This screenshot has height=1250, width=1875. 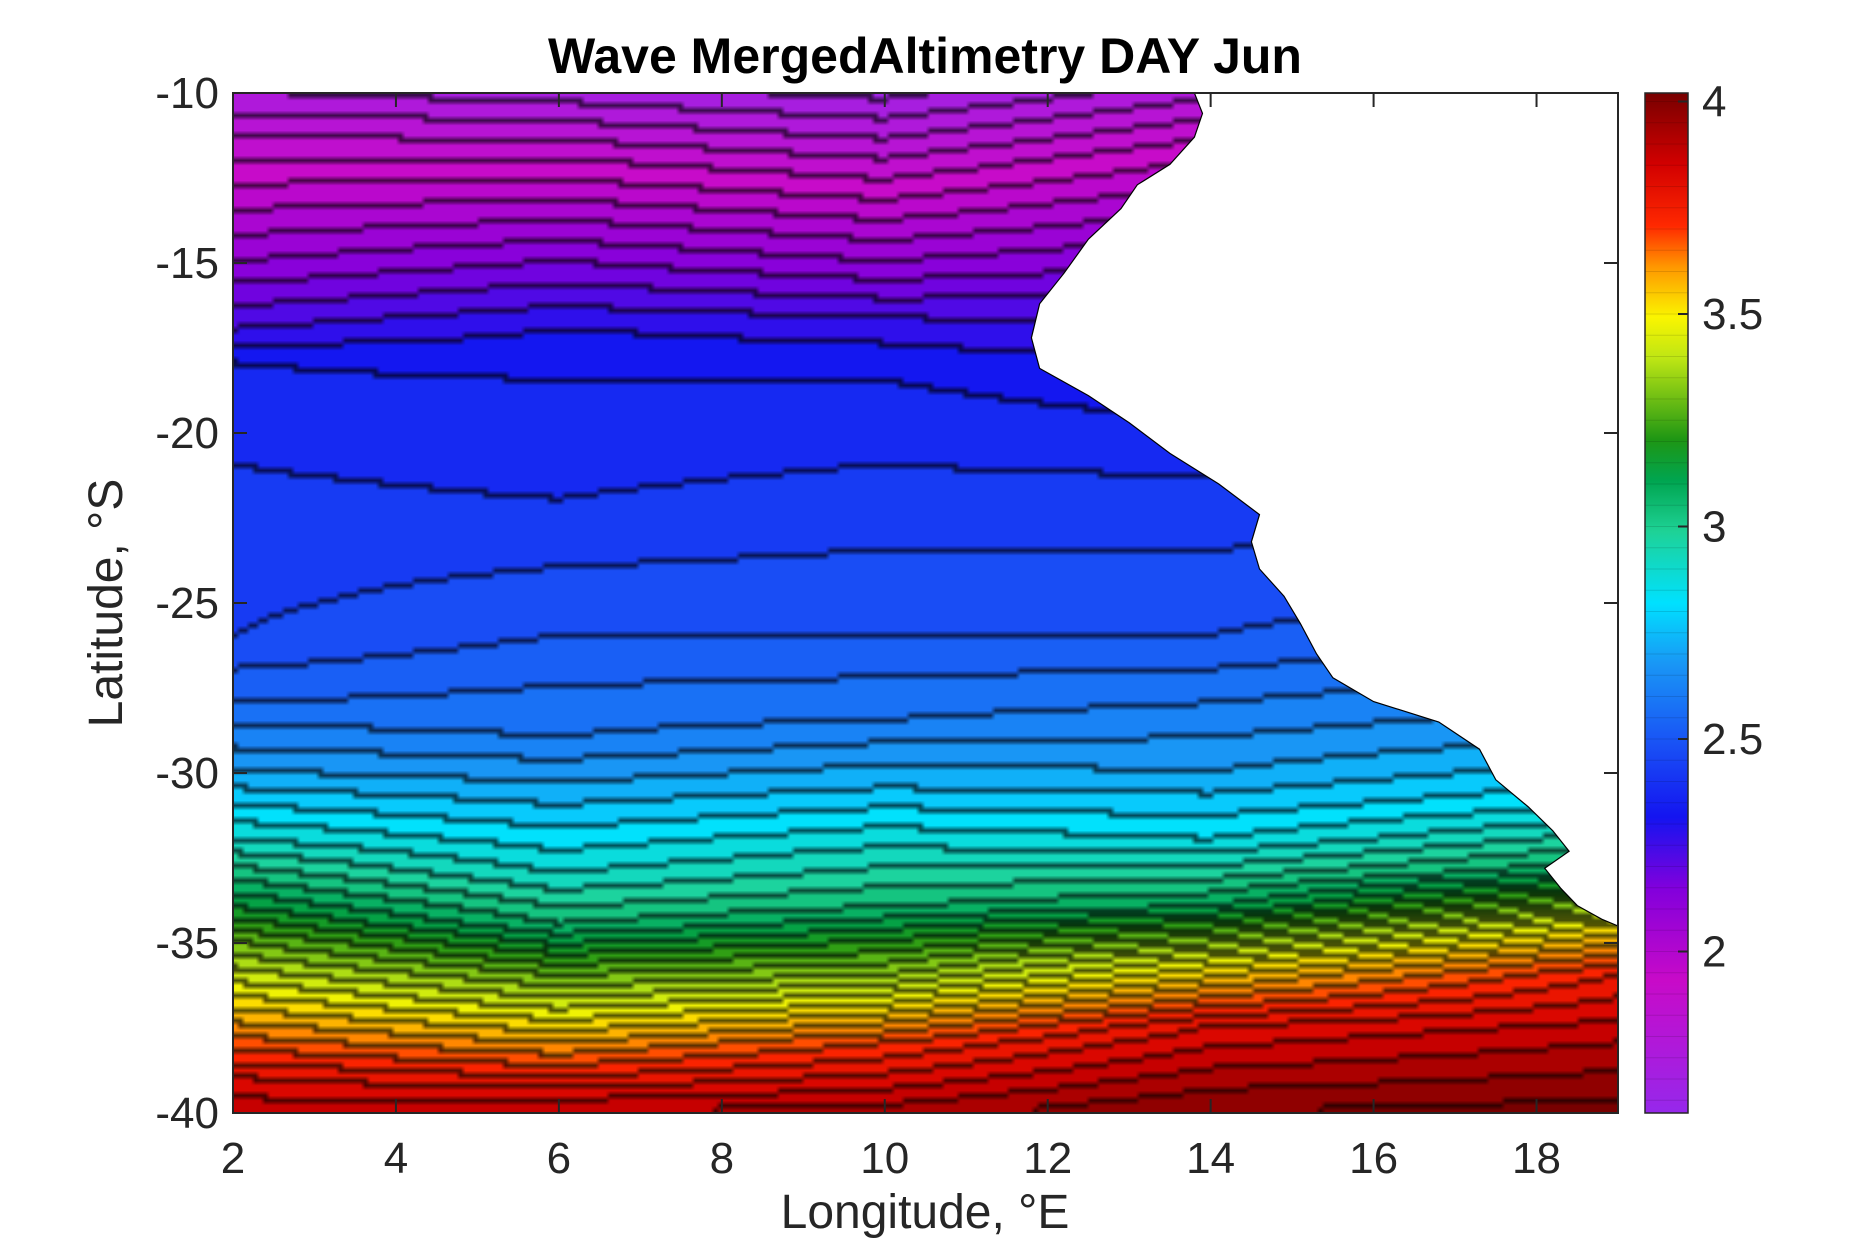 I want to click on y-axis-label: Latitude, °S, so click(x=106, y=603).